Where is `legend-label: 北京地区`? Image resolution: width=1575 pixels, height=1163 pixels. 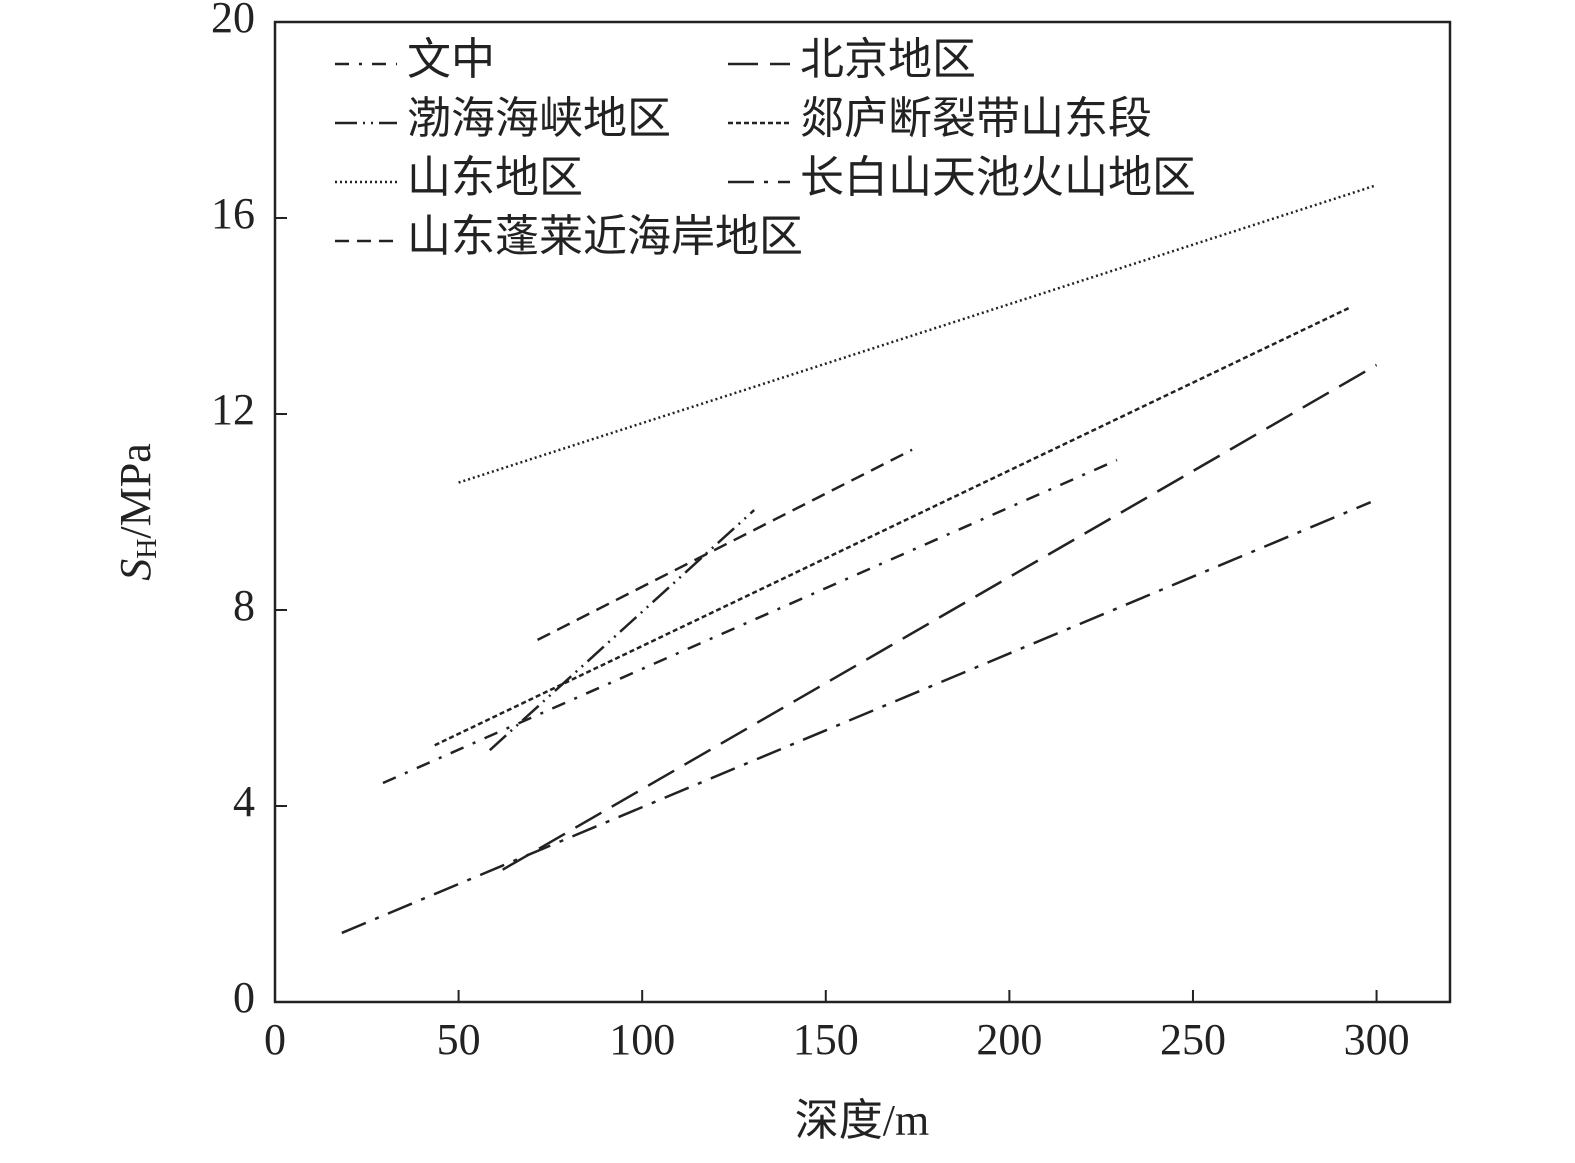 legend-label: 北京地区 is located at coordinates (888, 59).